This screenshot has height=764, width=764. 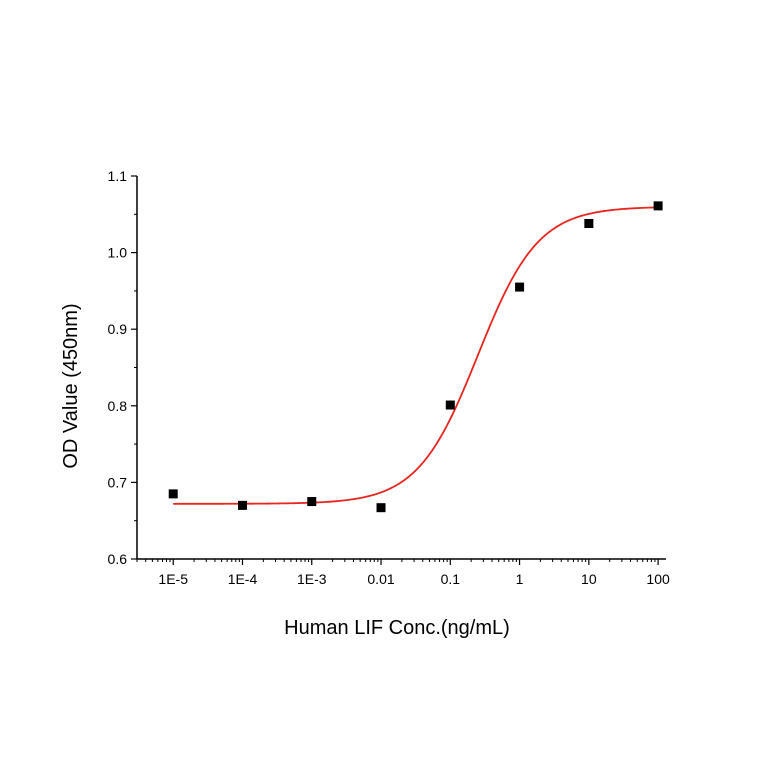 I want to click on x-tick-label: 100, so click(x=658, y=579).